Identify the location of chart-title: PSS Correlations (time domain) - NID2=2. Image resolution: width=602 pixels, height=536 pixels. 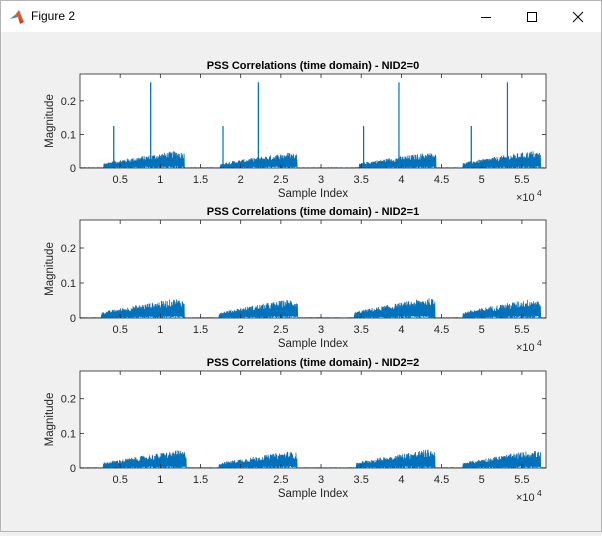
(313, 363).